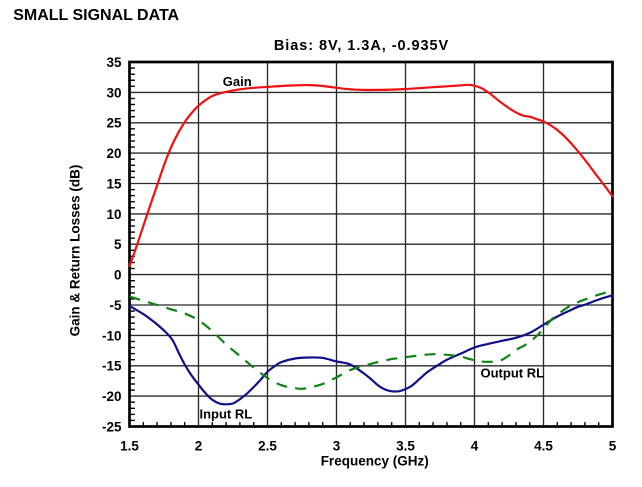 The height and width of the screenshot is (487, 642). I want to click on svg-text: 25, so click(114, 123).